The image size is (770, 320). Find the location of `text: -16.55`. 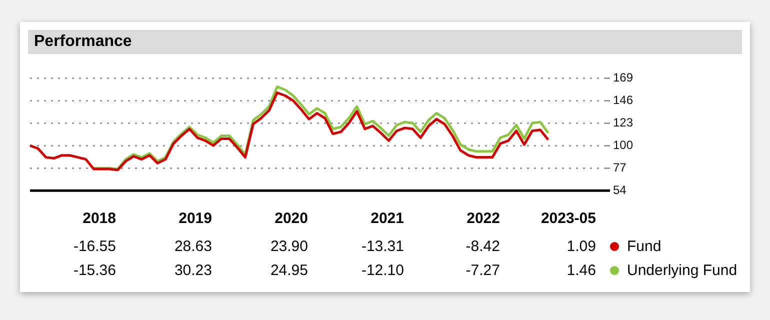

text: -16.55 is located at coordinates (94, 246).